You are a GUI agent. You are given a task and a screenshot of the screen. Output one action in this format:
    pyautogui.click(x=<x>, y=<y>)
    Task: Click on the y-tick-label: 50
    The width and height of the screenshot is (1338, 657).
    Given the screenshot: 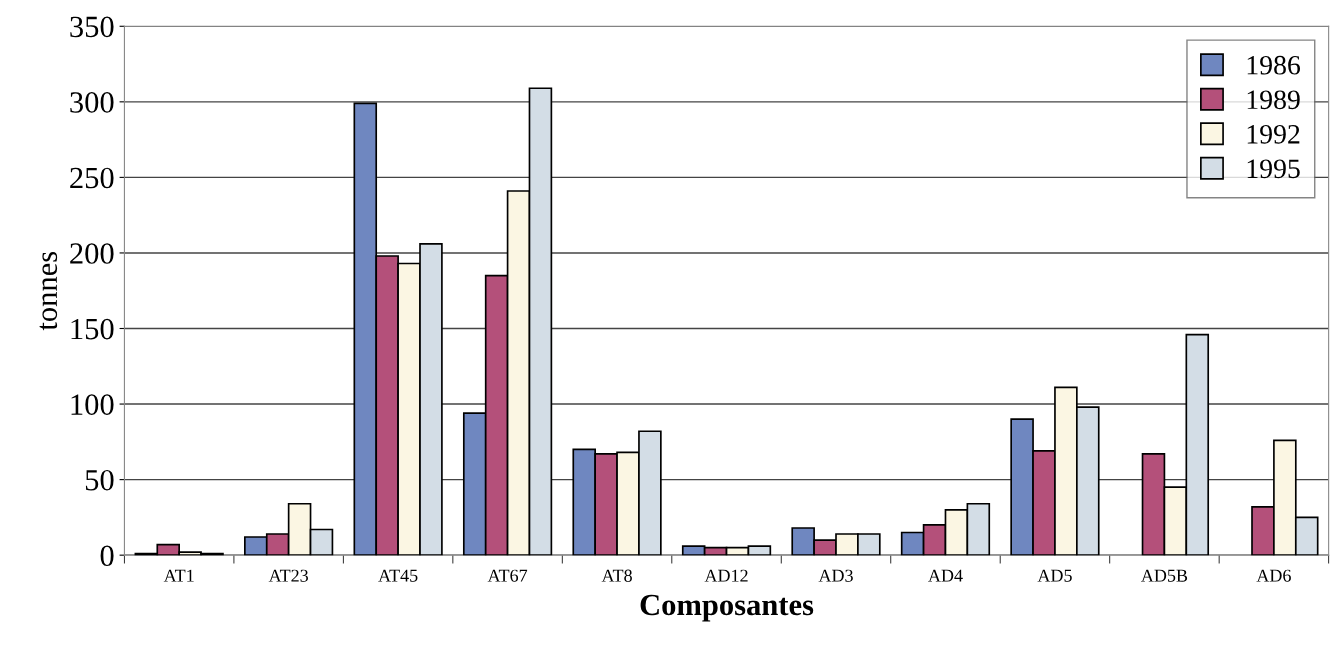 What is the action you would take?
    pyautogui.click(x=99, y=480)
    